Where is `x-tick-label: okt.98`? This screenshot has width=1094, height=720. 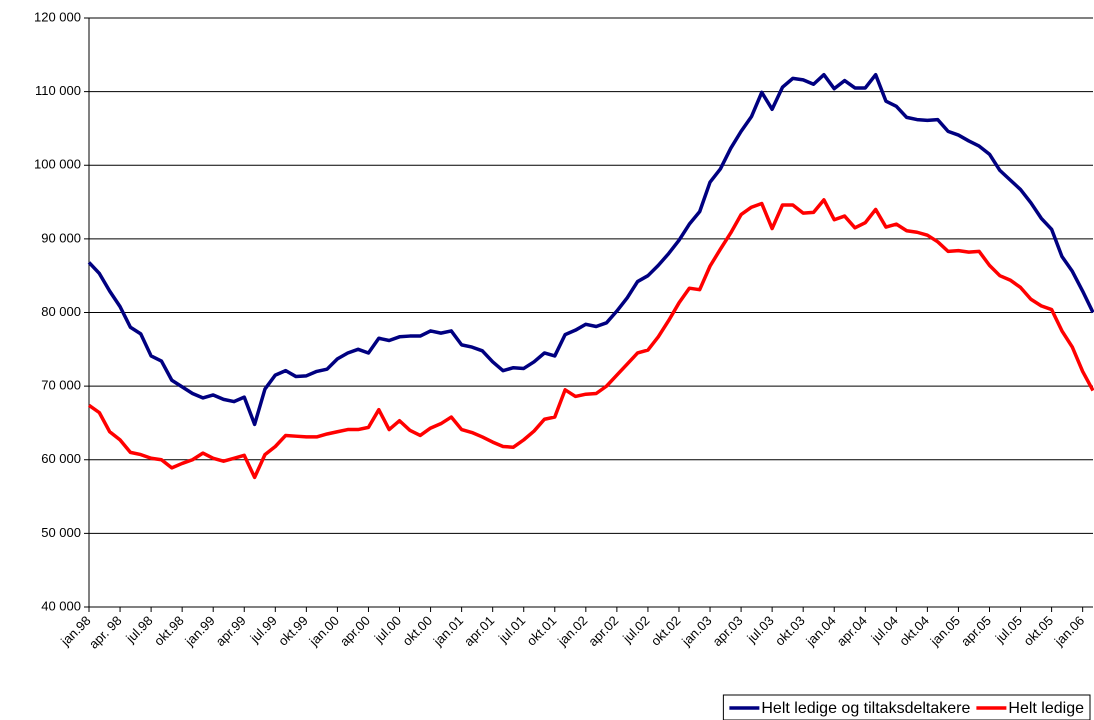 x-tick-label: okt.98 is located at coordinates (169, 631).